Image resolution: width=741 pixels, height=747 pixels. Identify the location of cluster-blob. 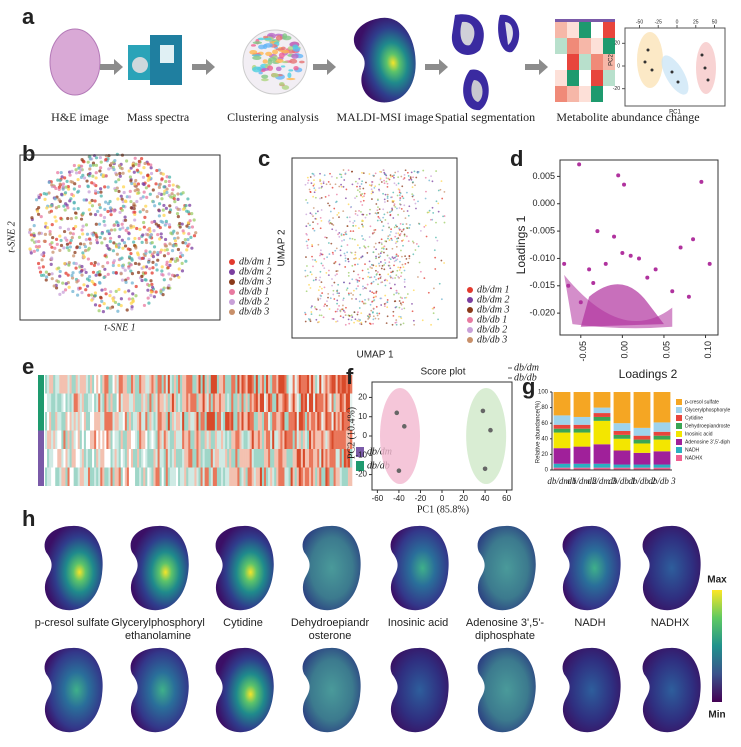
(253, 45).